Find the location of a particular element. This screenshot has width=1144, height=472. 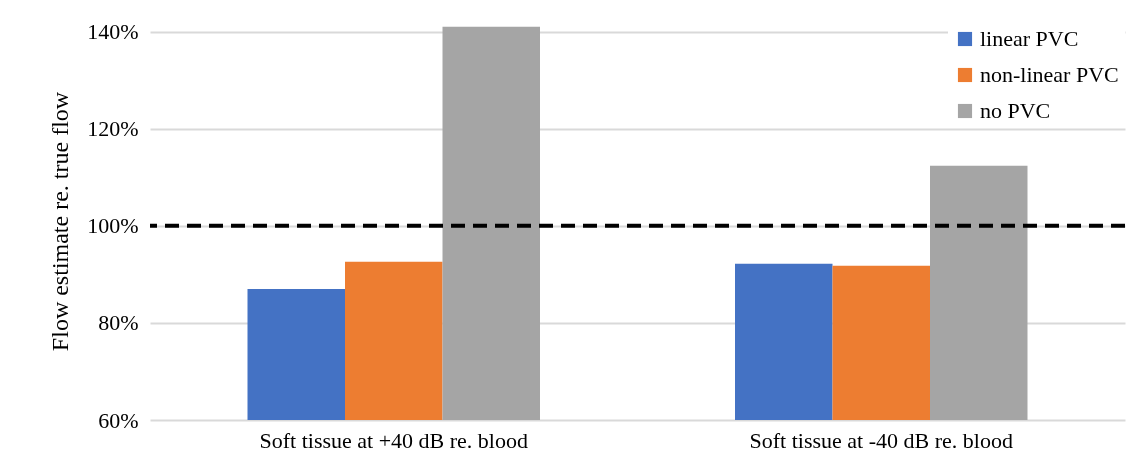

y-axis-title: Flow estimate re. true flow is located at coordinates (60, 221).